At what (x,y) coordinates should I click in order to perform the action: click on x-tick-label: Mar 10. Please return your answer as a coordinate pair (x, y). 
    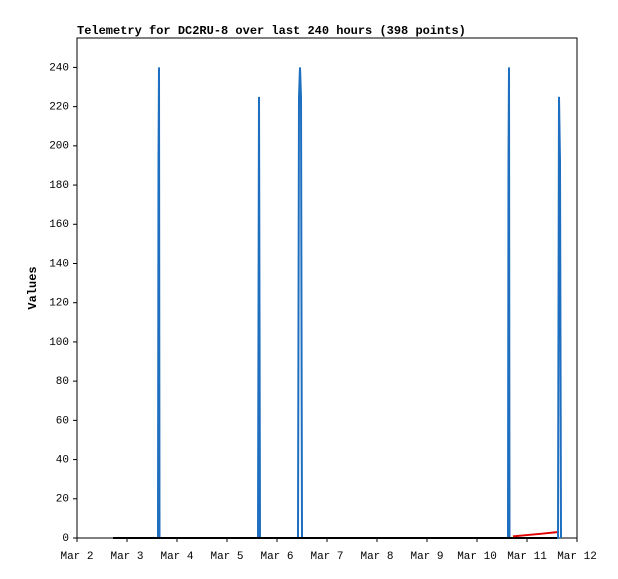
    Looking at the image, I should click on (477, 557).